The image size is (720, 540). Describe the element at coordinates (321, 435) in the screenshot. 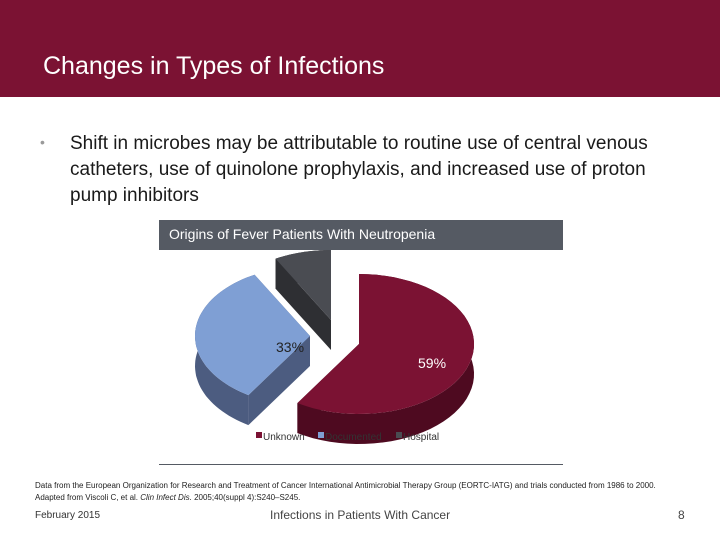

I see `legend-swatch-documented` at that location.